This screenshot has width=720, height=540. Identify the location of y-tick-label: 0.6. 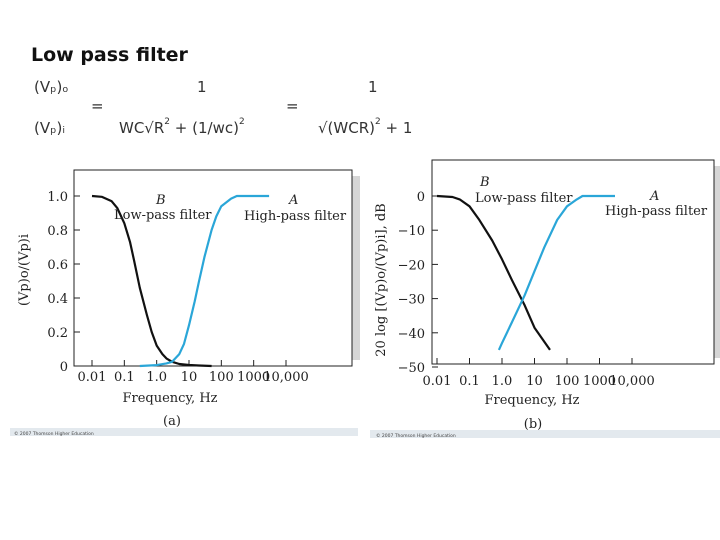
(57, 265).